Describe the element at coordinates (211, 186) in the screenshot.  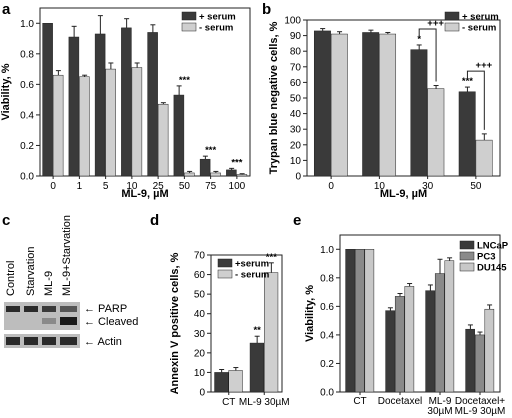
I see `x-tick-label: 75` at that location.